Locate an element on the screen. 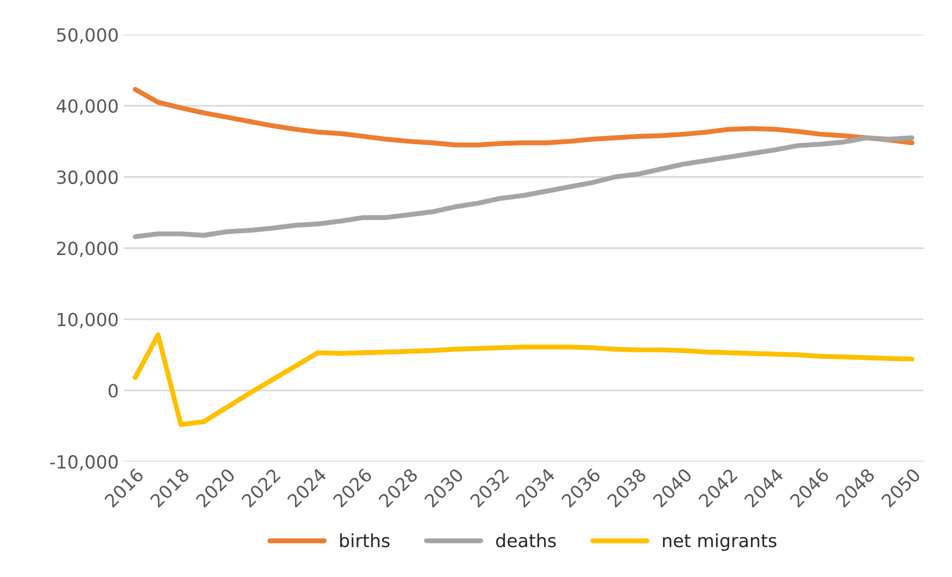  y-tick-label: 30,000 is located at coordinates (87, 178).